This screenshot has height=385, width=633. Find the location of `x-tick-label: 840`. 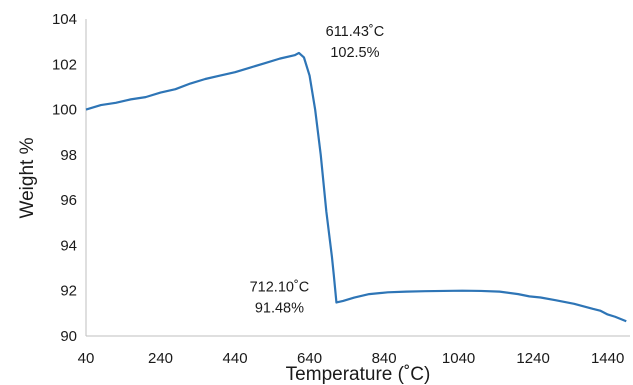

x-tick-label: 840 is located at coordinates (384, 358).